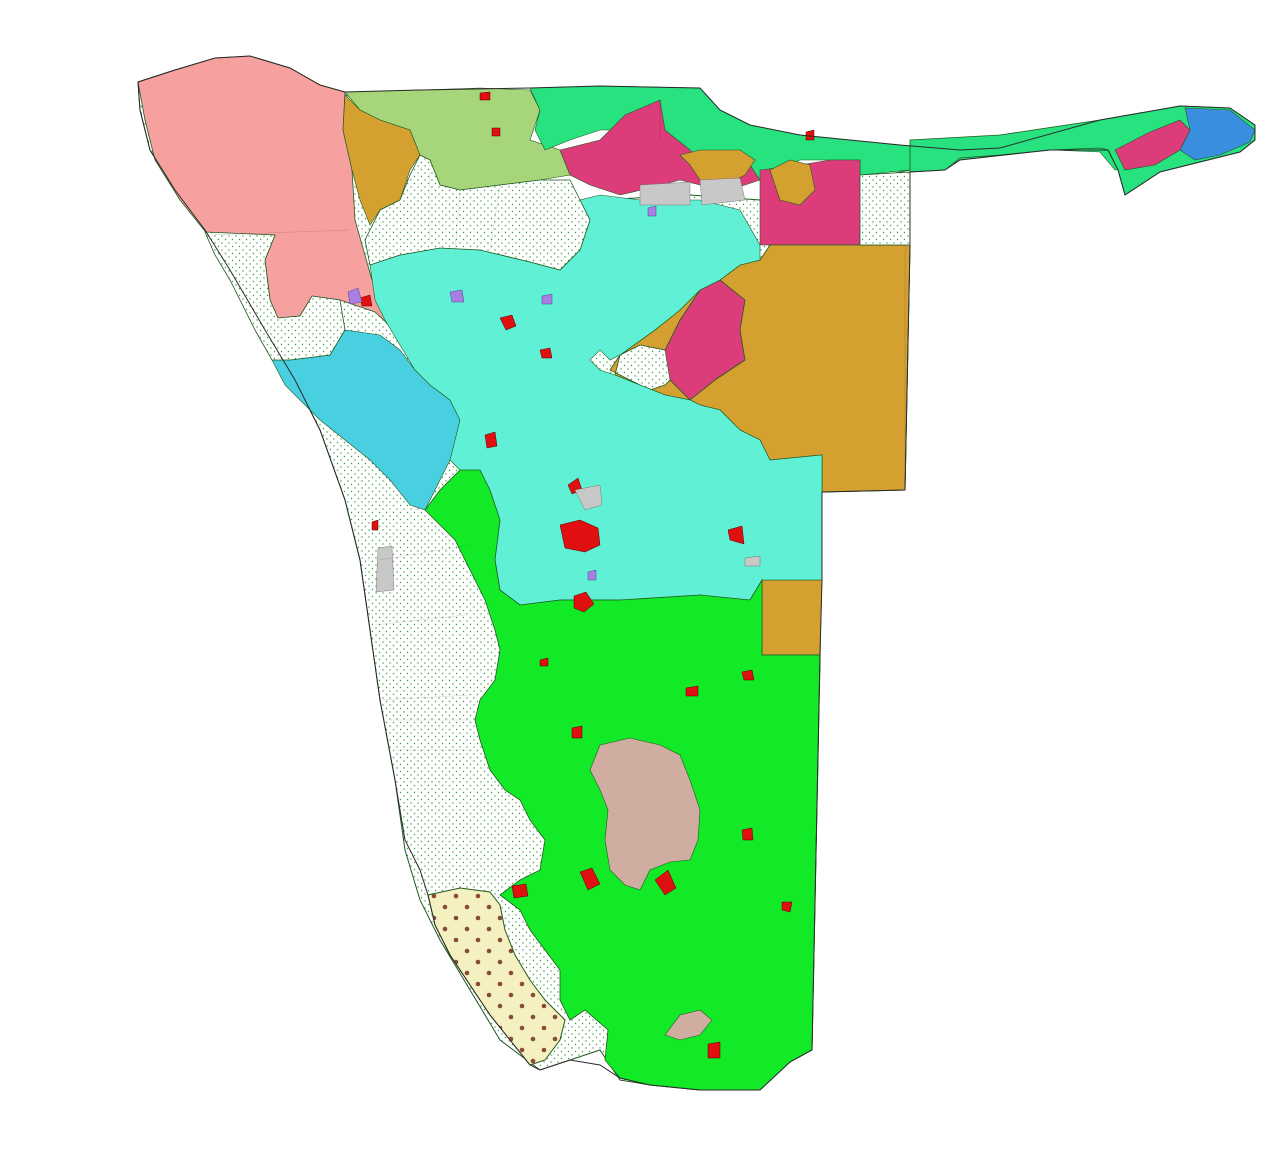 The width and height of the screenshot is (1275, 1157). Describe the element at coordinates (688, 1025) in the screenshot. I see `taupe-south` at that location.